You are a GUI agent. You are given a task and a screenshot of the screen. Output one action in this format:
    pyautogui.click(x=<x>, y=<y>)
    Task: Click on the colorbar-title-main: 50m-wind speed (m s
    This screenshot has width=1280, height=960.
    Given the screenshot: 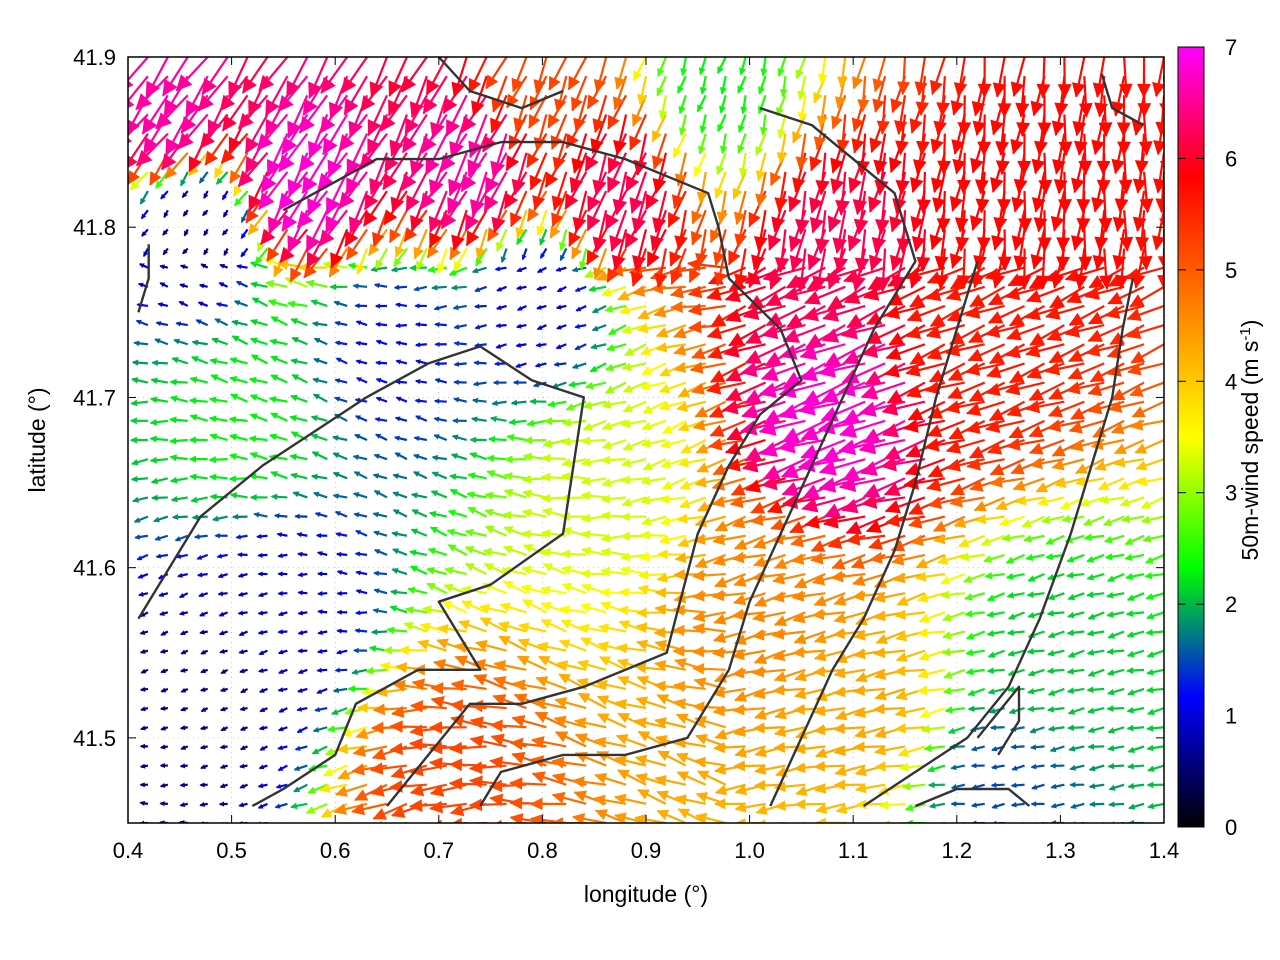 What is the action you would take?
    pyautogui.click(x=1250, y=451)
    